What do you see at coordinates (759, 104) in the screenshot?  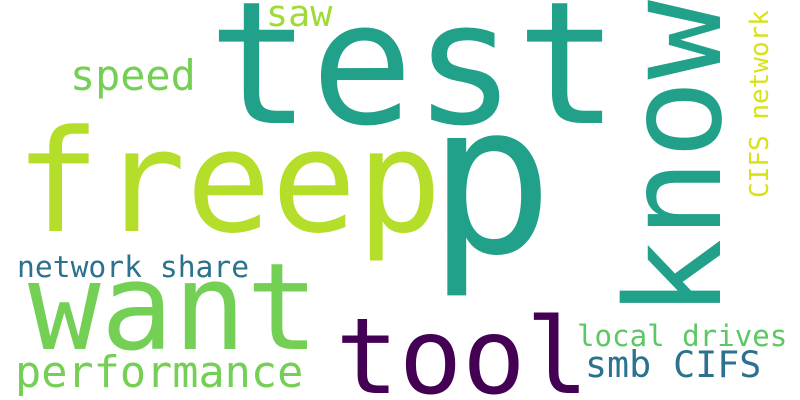 I see `word-cifs-network: CIFS network` at bounding box center [759, 104].